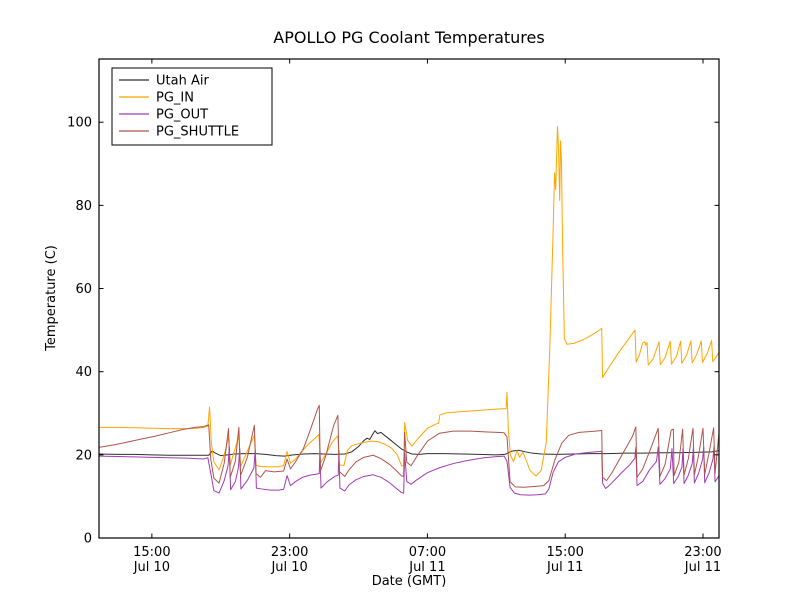  What do you see at coordinates (182, 115) in the screenshot?
I see `legend-label: PG_OUT` at bounding box center [182, 115].